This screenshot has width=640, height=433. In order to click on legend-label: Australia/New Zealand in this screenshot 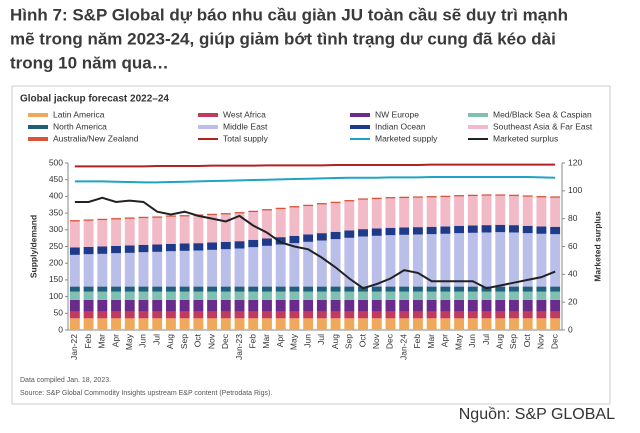, I will do `click(96, 138)`.